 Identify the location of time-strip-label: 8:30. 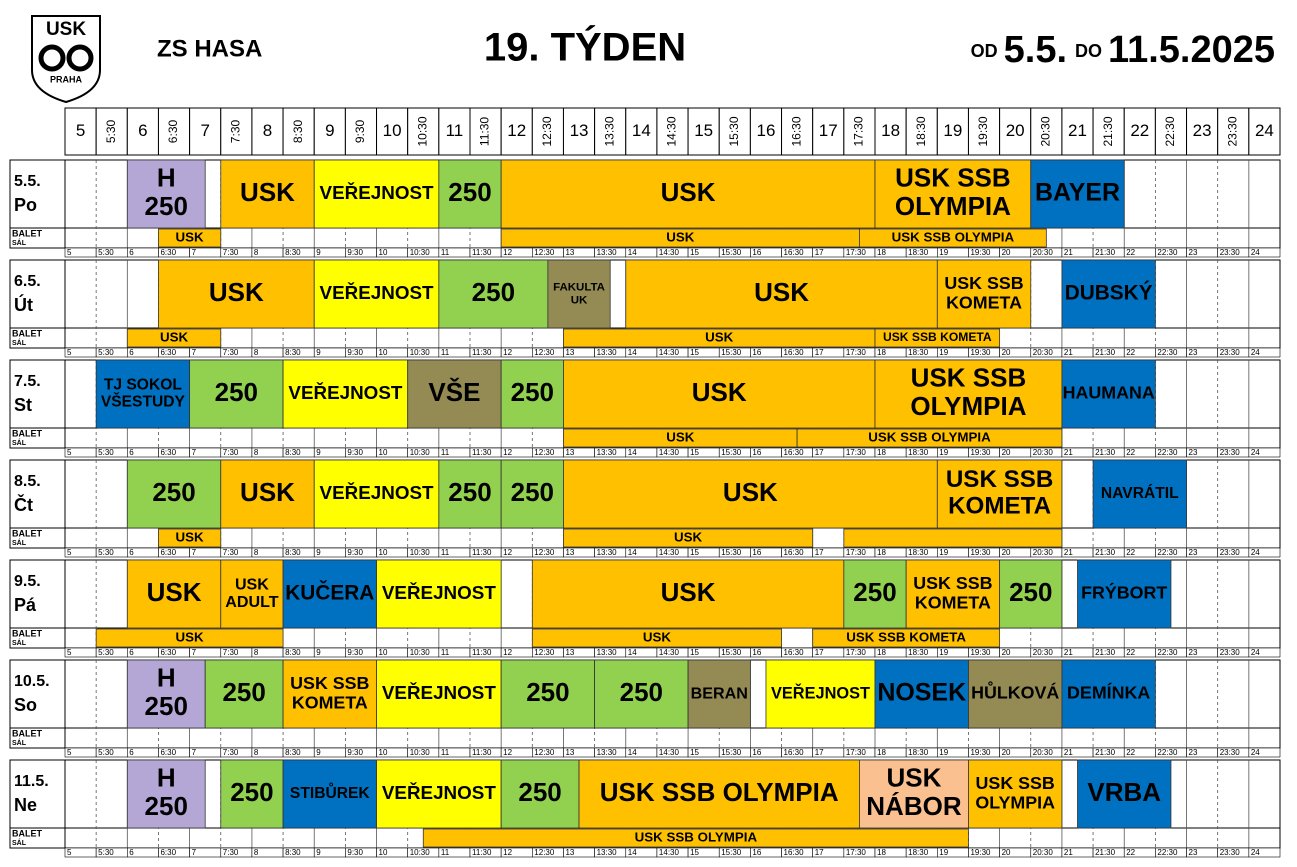
(293, 252).